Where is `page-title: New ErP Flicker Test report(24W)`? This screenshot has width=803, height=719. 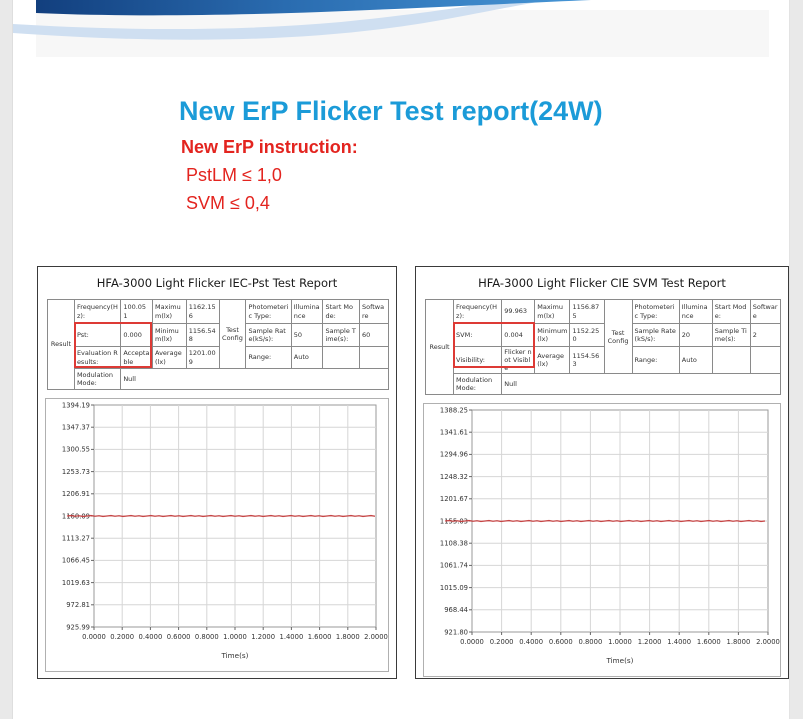
page-title: New ErP Flicker Test report(24W) is located at coordinates (391, 111).